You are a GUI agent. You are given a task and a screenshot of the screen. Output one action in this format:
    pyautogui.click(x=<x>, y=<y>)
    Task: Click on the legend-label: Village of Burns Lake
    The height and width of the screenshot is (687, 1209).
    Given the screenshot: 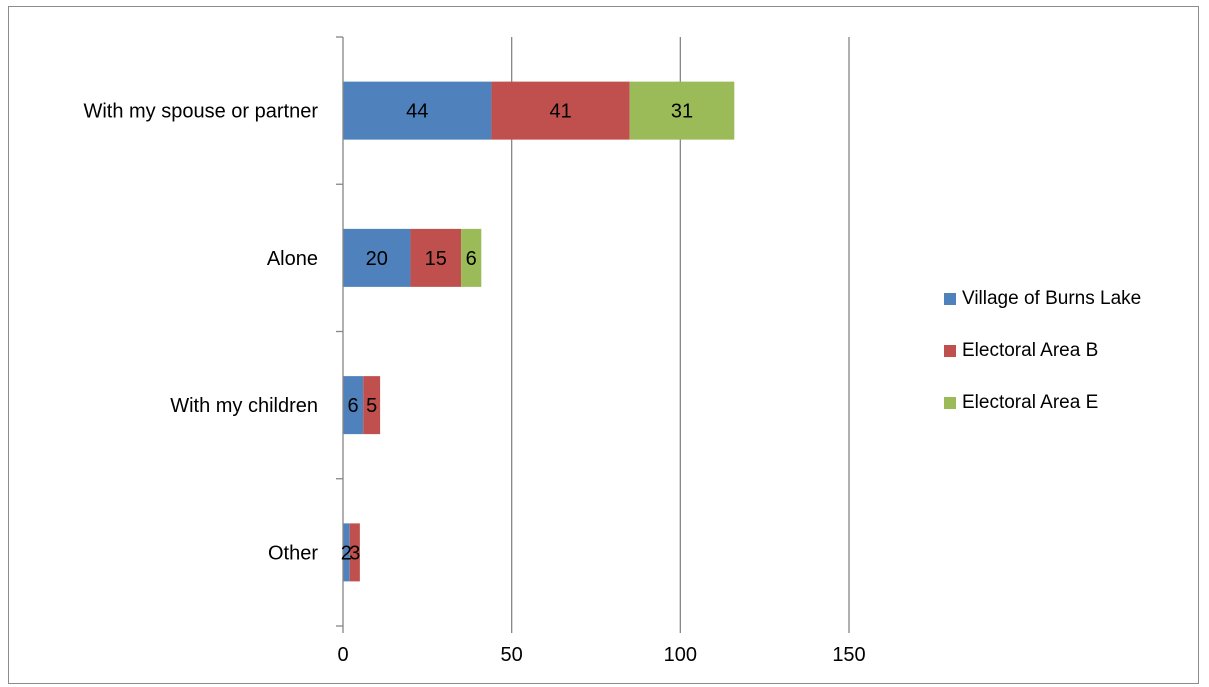 What is the action you would take?
    pyautogui.click(x=1052, y=298)
    